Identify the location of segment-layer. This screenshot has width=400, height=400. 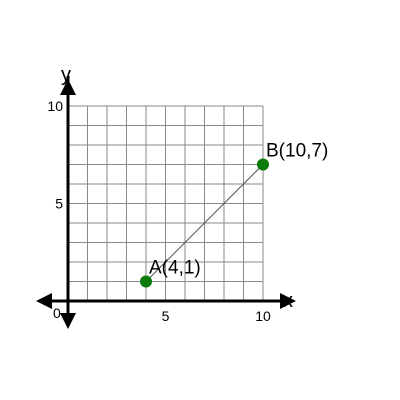
(204, 223).